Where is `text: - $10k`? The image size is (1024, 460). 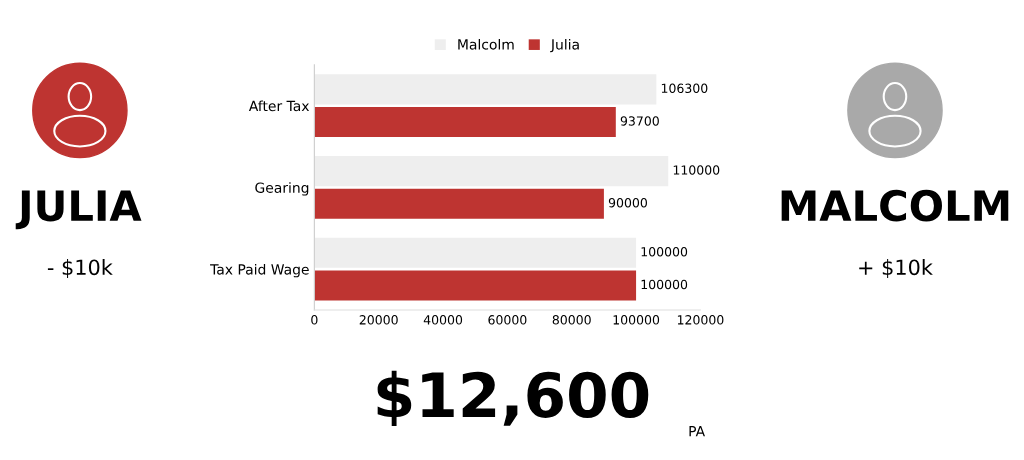
text: - $10k is located at coordinates (80, 268).